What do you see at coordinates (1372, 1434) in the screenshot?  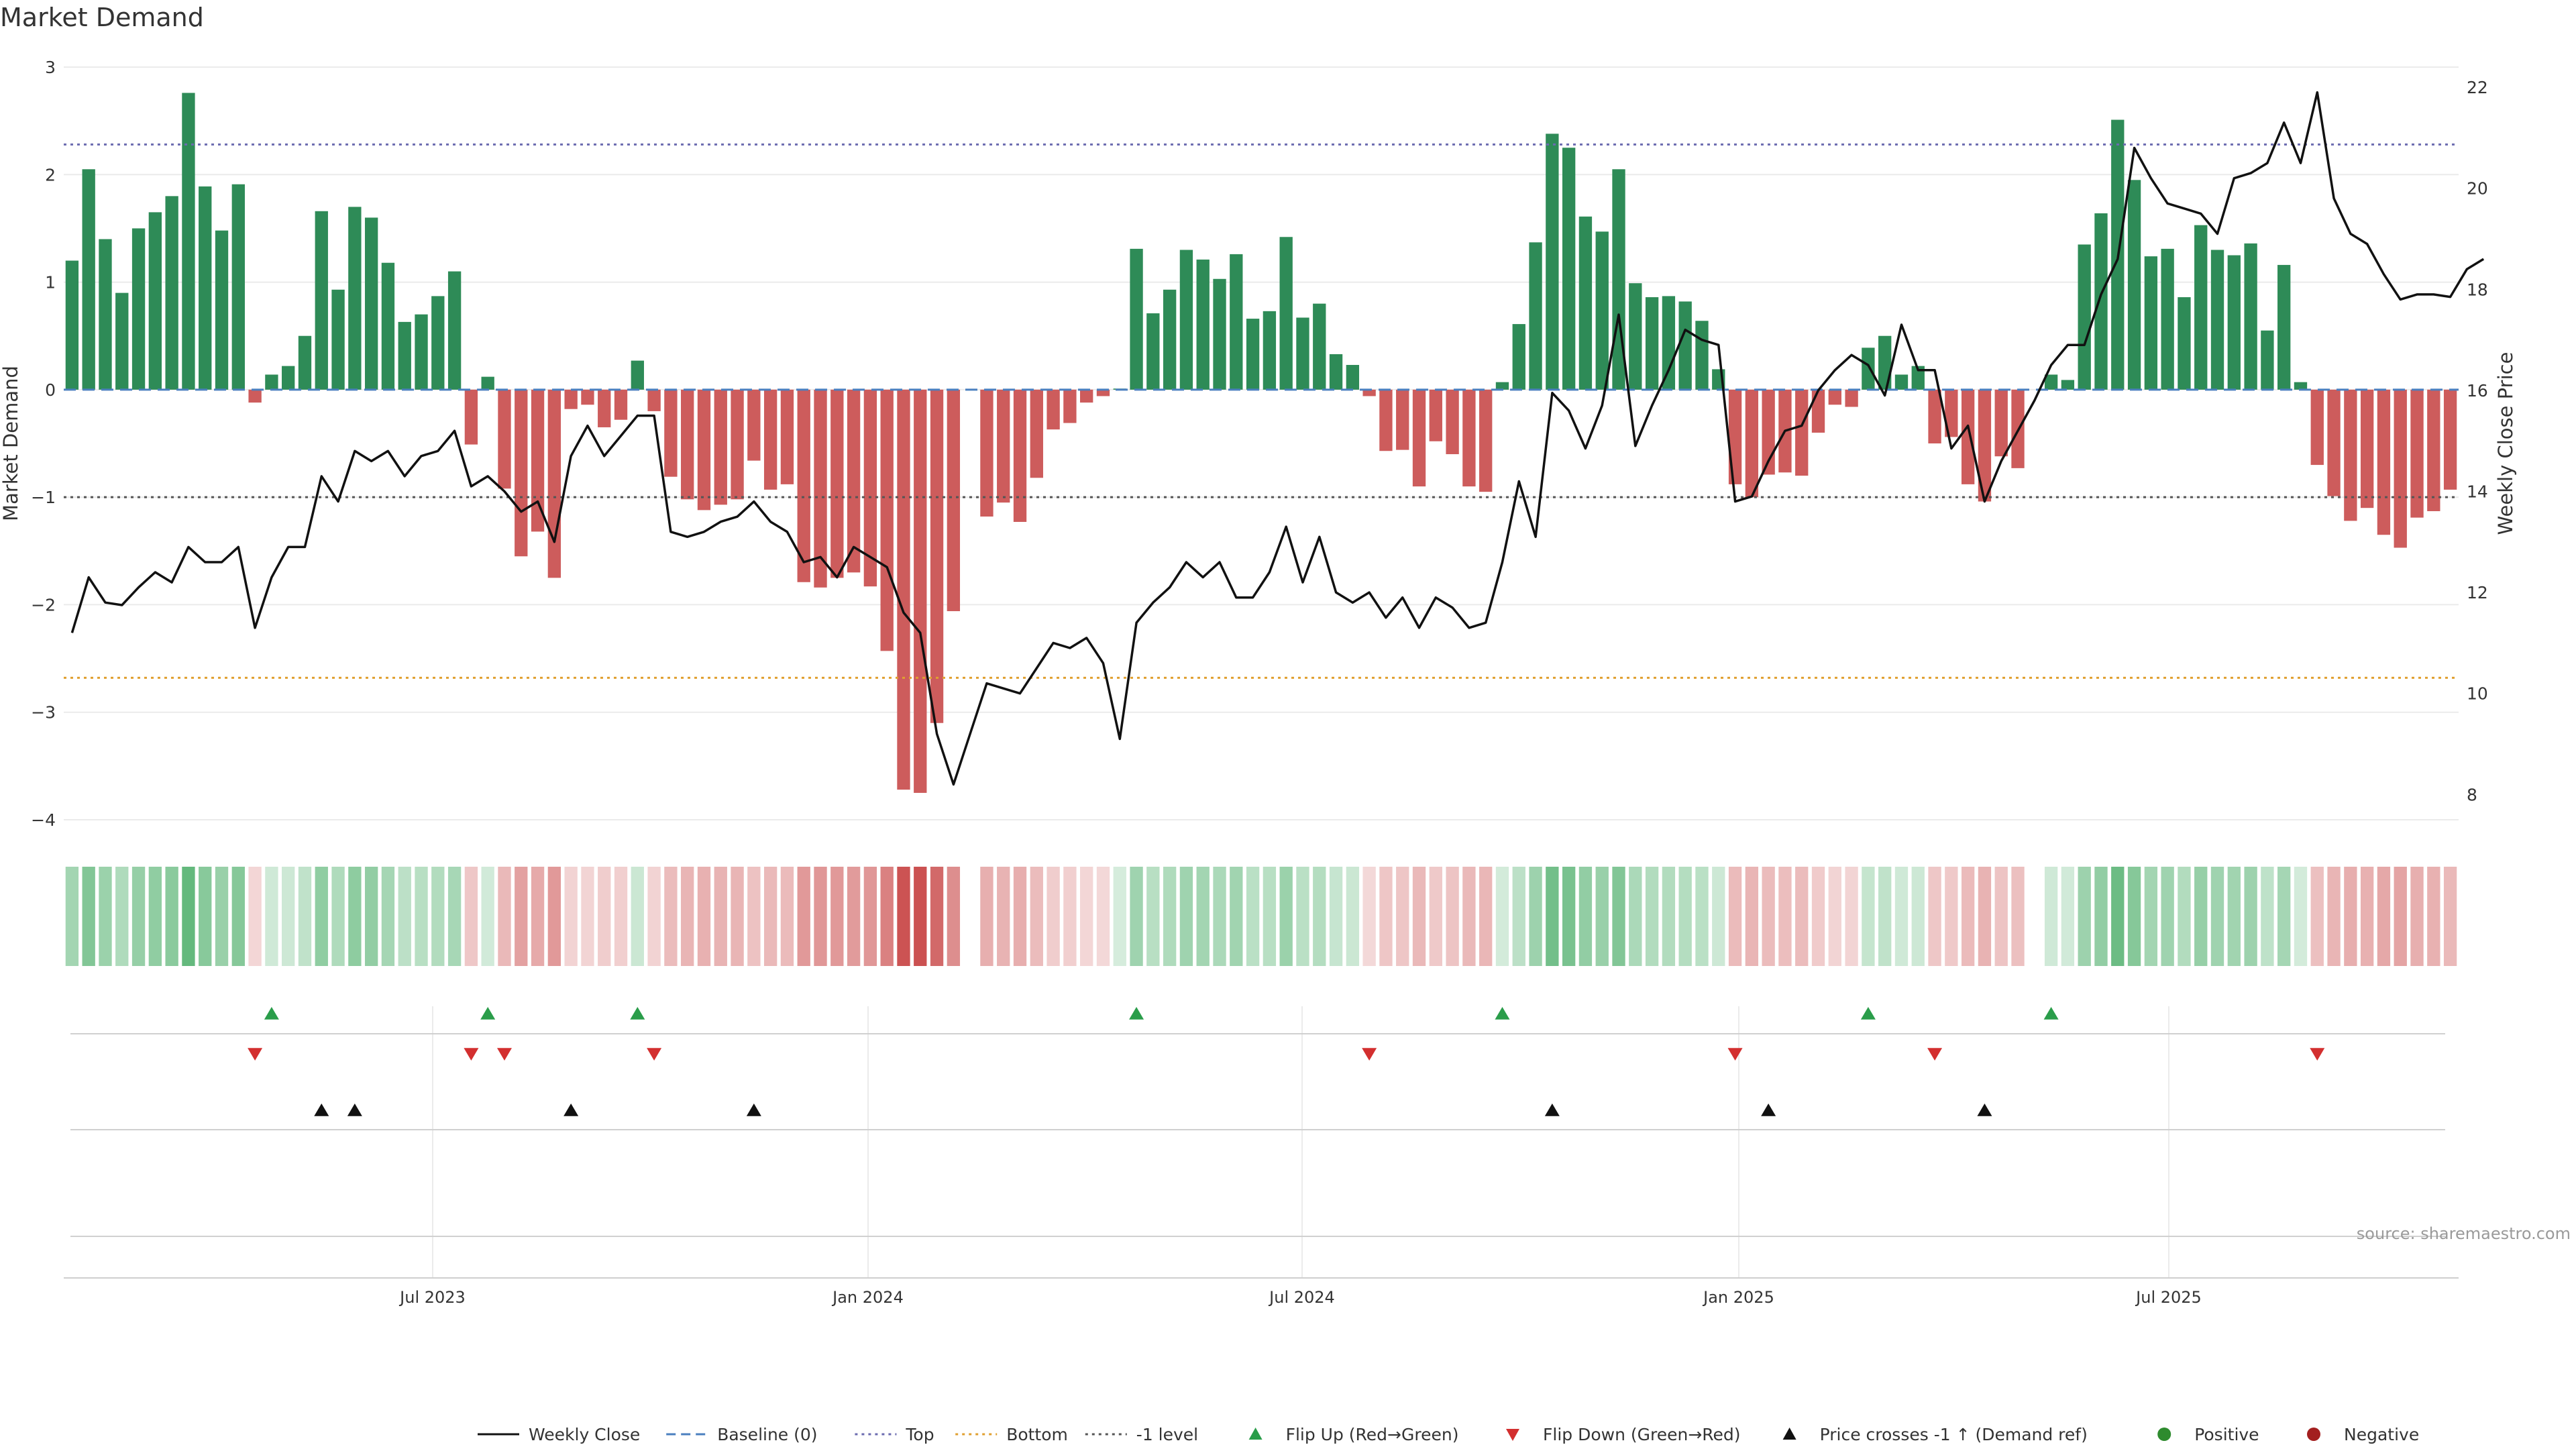 I see `legend-label: Flip Up (Red→Green)` at bounding box center [1372, 1434].